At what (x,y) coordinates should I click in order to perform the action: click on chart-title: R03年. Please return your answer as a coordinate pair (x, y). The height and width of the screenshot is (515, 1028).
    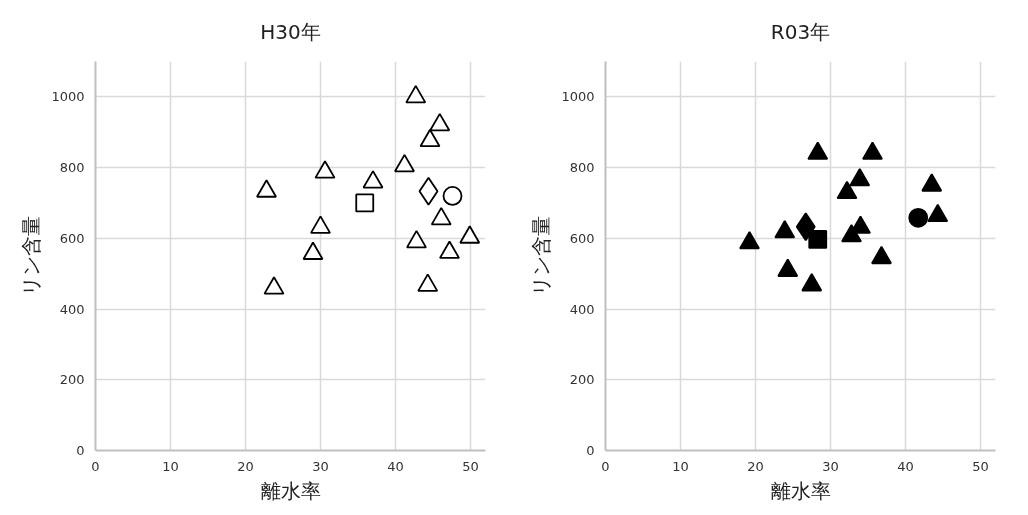
    Looking at the image, I should click on (800, 32).